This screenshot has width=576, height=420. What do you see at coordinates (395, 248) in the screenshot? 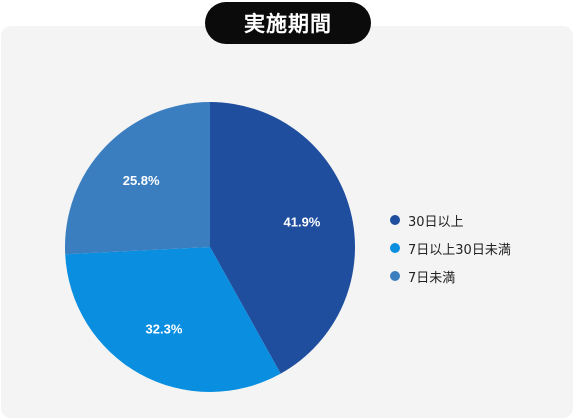
I see `legend-marker-7-to-30-days` at bounding box center [395, 248].